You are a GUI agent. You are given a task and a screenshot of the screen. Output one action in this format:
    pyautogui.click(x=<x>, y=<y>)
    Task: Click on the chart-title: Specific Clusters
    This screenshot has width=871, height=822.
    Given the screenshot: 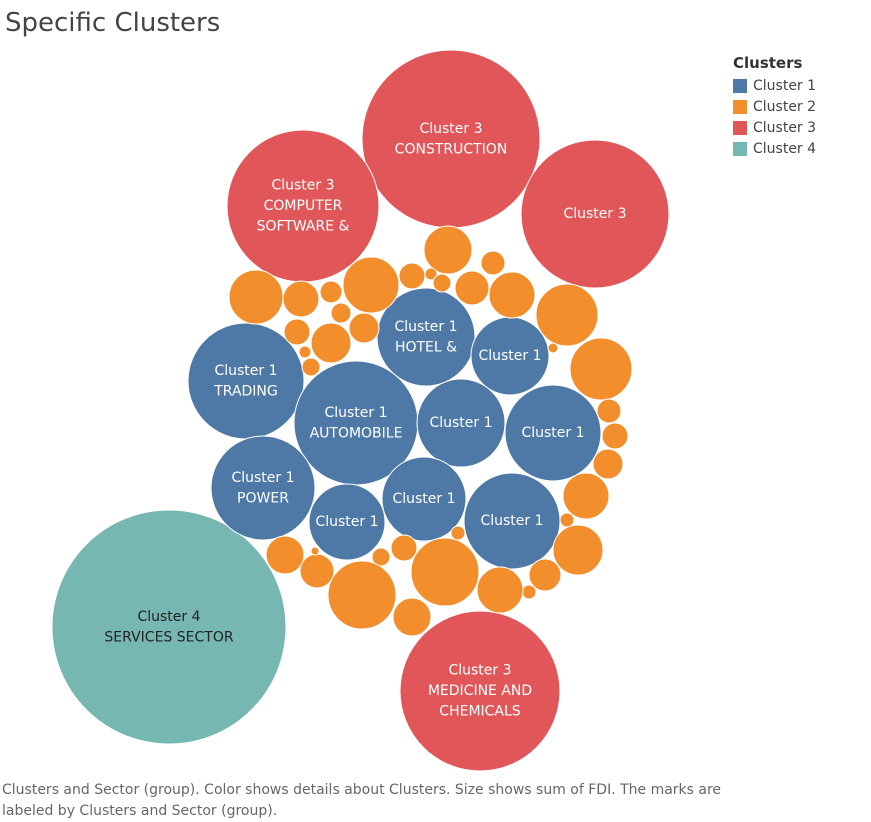 What is the action you would take?
    pyautogui.click(x=113, y=23)
    